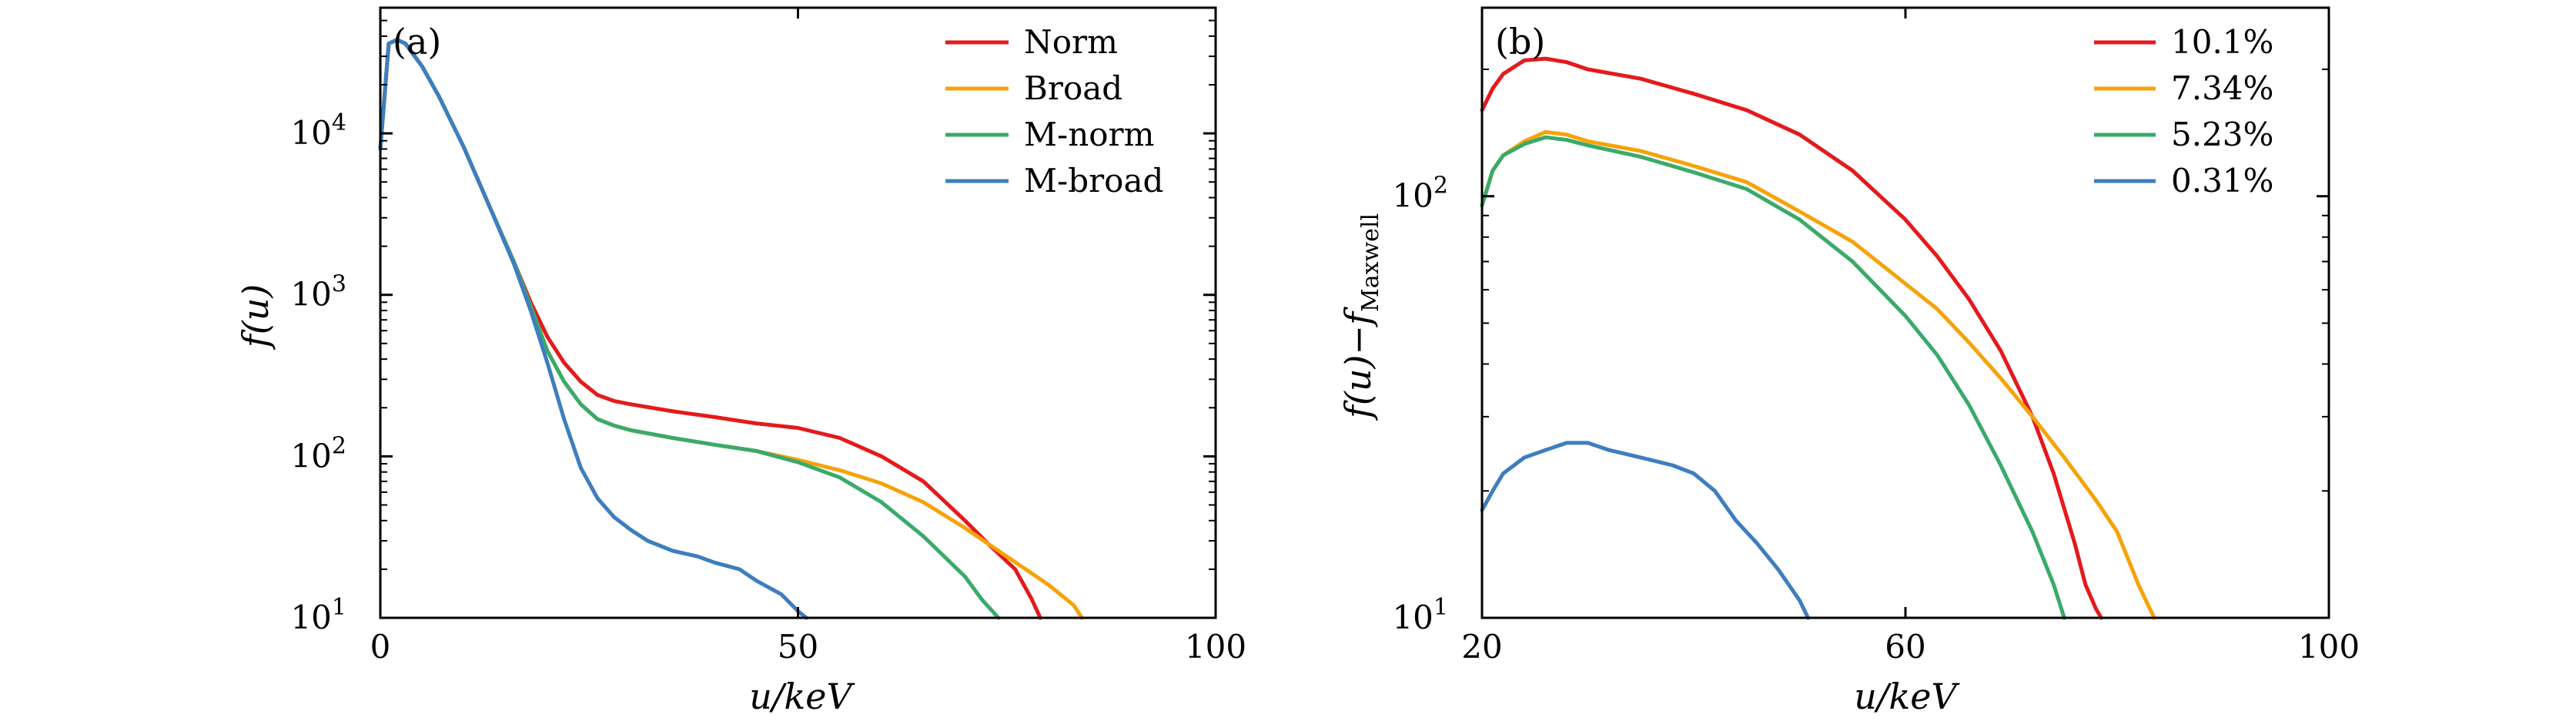 Image resolution: width=2576 pixels, height=728 pixels. What do you see at coordinates (1089, 134) in the screenshot?
I see `legend-label-m-norm: M-norm` at bounding box center [1089, 134].